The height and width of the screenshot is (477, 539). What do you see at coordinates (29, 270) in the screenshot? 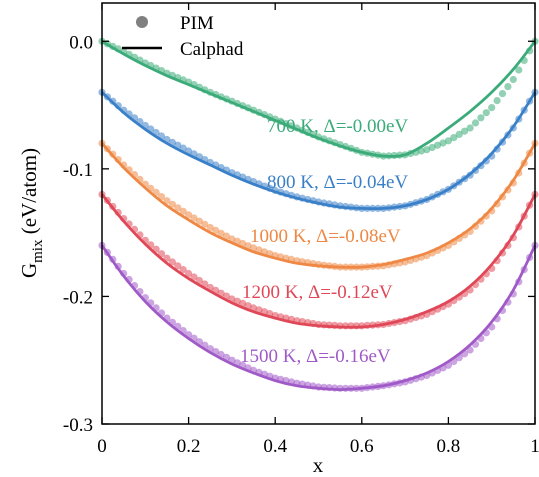
I see `y-axis-title-symbol: G` at bounding box center [29, 270].